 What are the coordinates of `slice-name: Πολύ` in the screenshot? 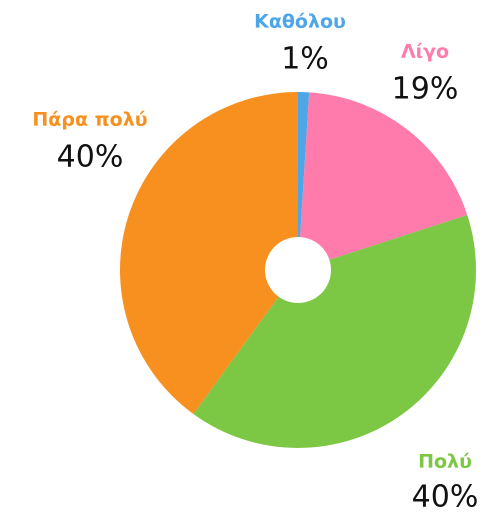 It's located at (445, 462).